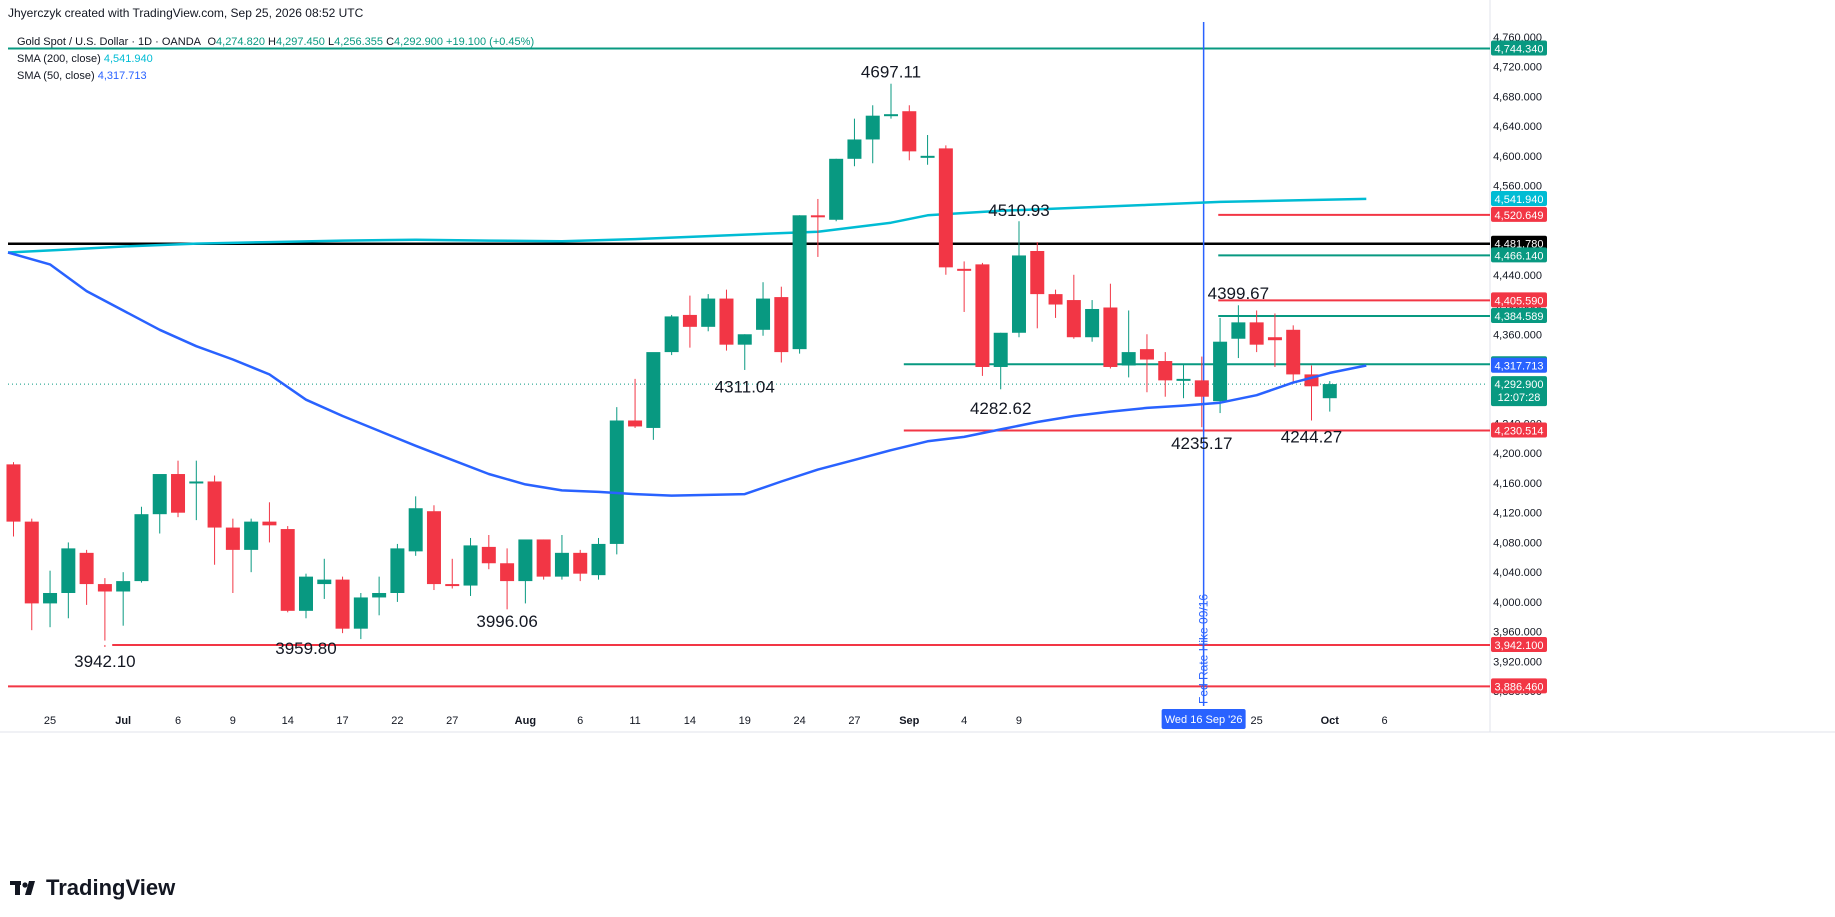  What do you see at coordinates (1519, 48) in the screenshot?
I see `level-price-tag: 4,744.340` at bounding box center [1519, 48].